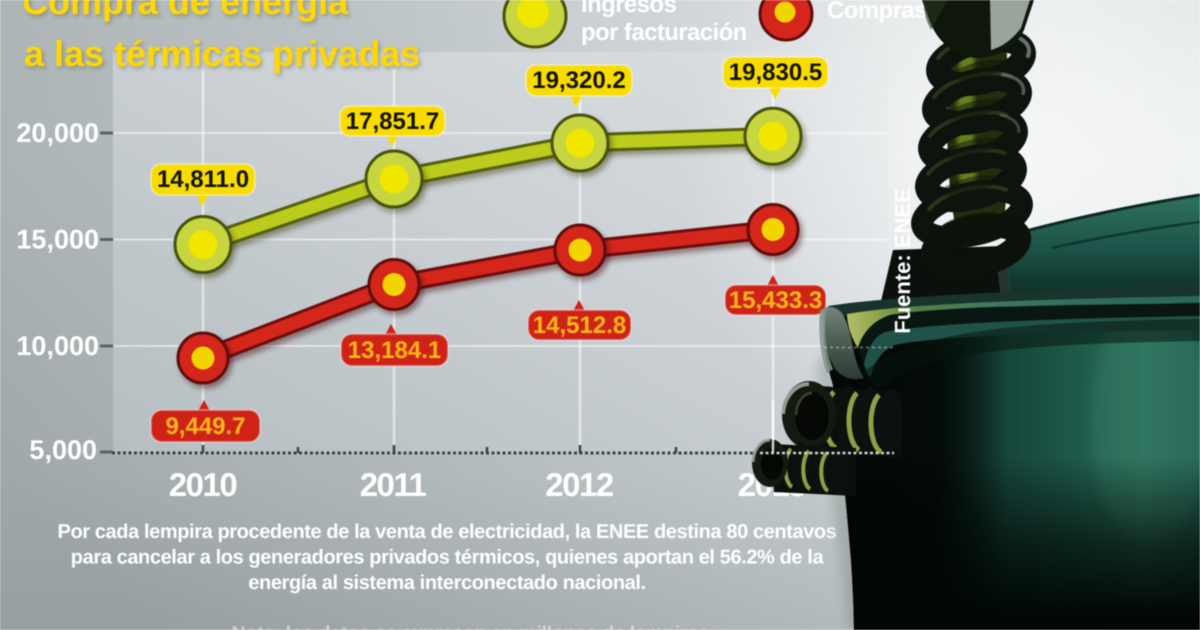  What do you see at coordinates (394, 350) in the screenshot?
I see `svg-text: 13,184.1` at bounding box center [394, 350].